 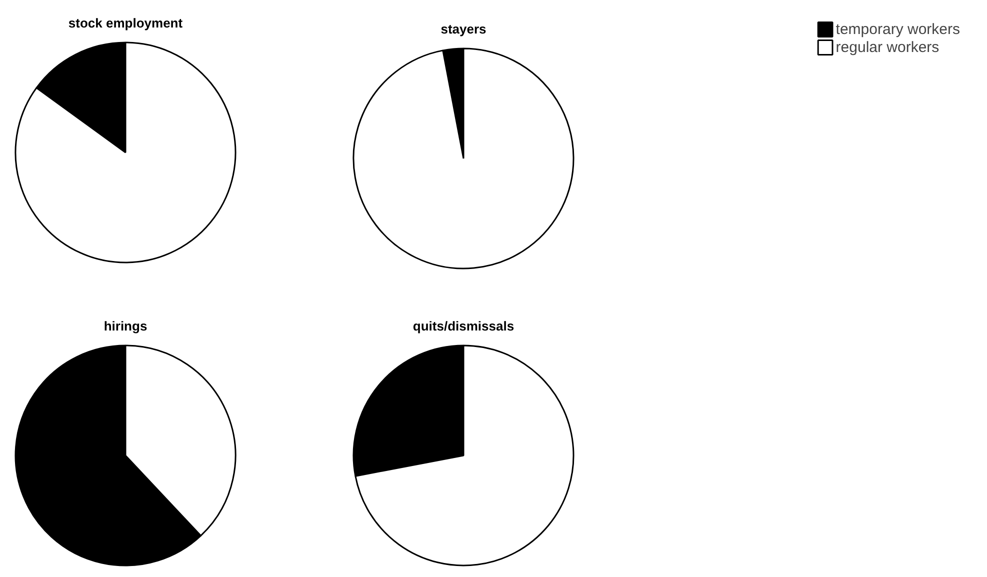 I want to click on legend-label: temporary workers, so click(x=898, y=29).